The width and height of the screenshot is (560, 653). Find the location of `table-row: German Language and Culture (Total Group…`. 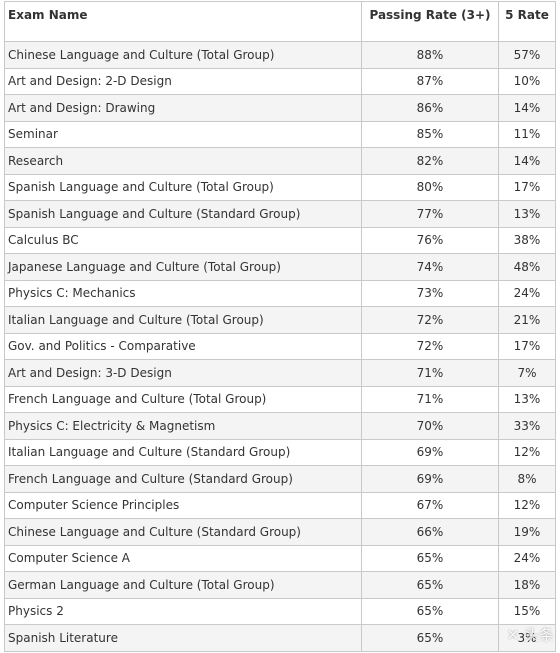

table-row: German Language and Culture (Total Group… is located at coordinates (280, 585).